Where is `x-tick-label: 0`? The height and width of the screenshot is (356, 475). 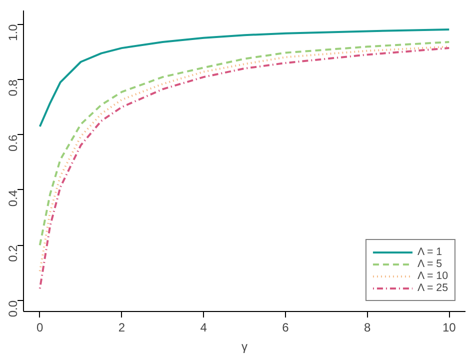 x-tick-label: 0 is located at coordinates (40, 327).